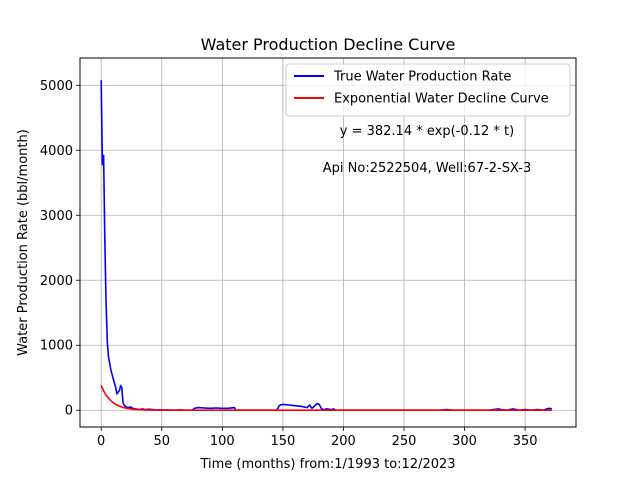 The image size is (640, 480). What do you see at coordinates (328, 44) in the screenshot?
I see `chart-title: Water Production Decline Curve` at bounding box center [328, 44].